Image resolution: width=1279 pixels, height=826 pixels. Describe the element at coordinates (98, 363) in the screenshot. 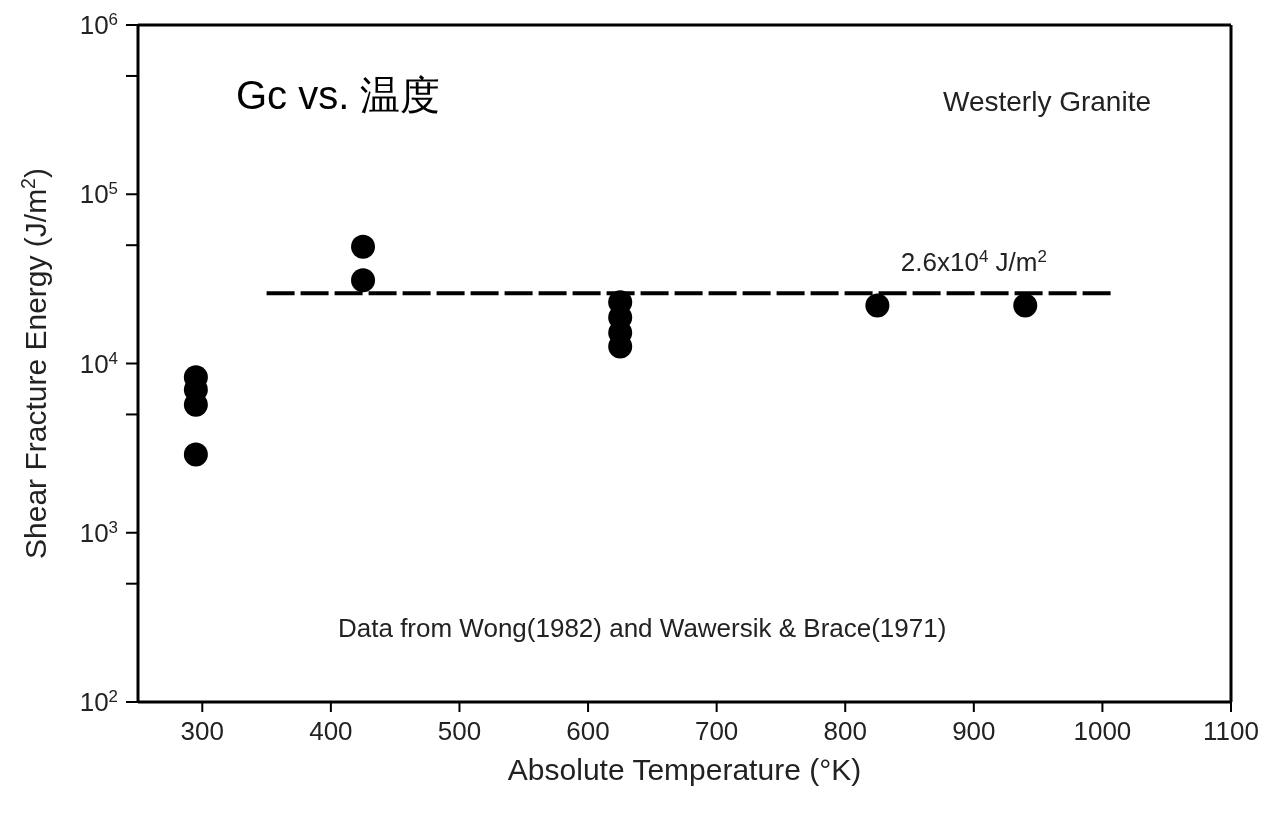

I see `y-tick-label: 10$^{4}$` at that location.